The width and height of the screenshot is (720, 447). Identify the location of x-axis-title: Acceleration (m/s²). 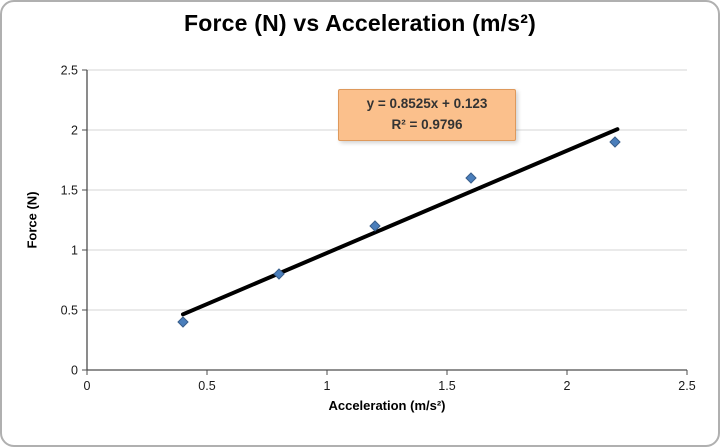
(387, 405).